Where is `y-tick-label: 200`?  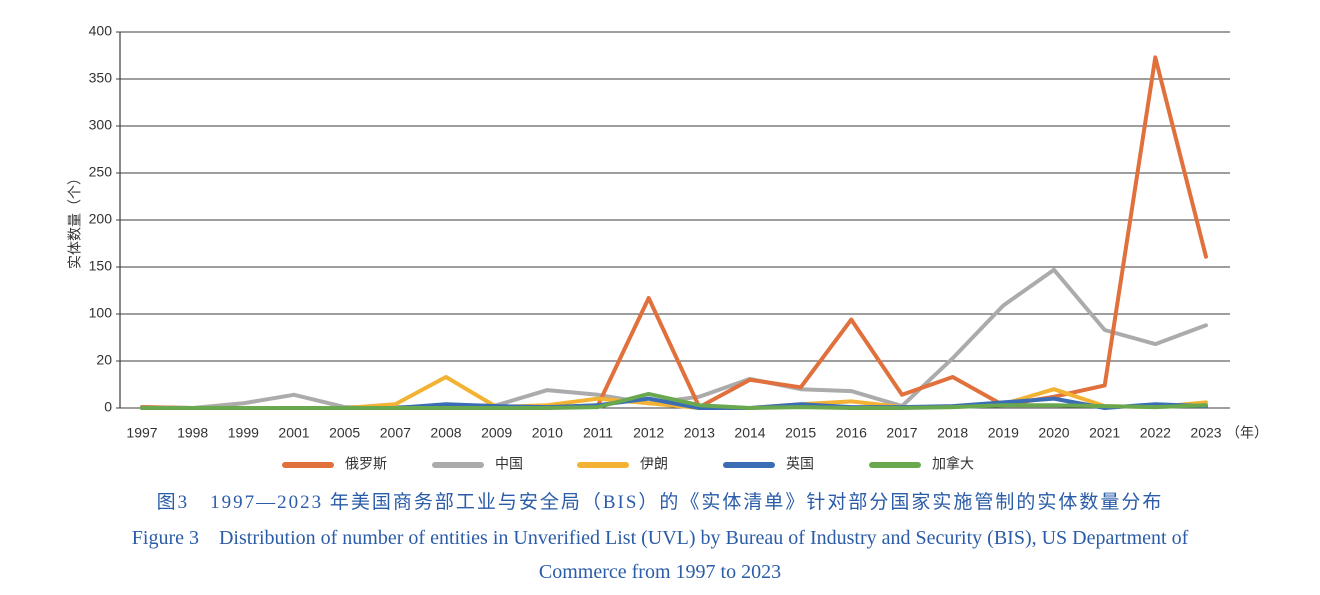
y-tick-label: 200 is located at coordinates (101, 219).